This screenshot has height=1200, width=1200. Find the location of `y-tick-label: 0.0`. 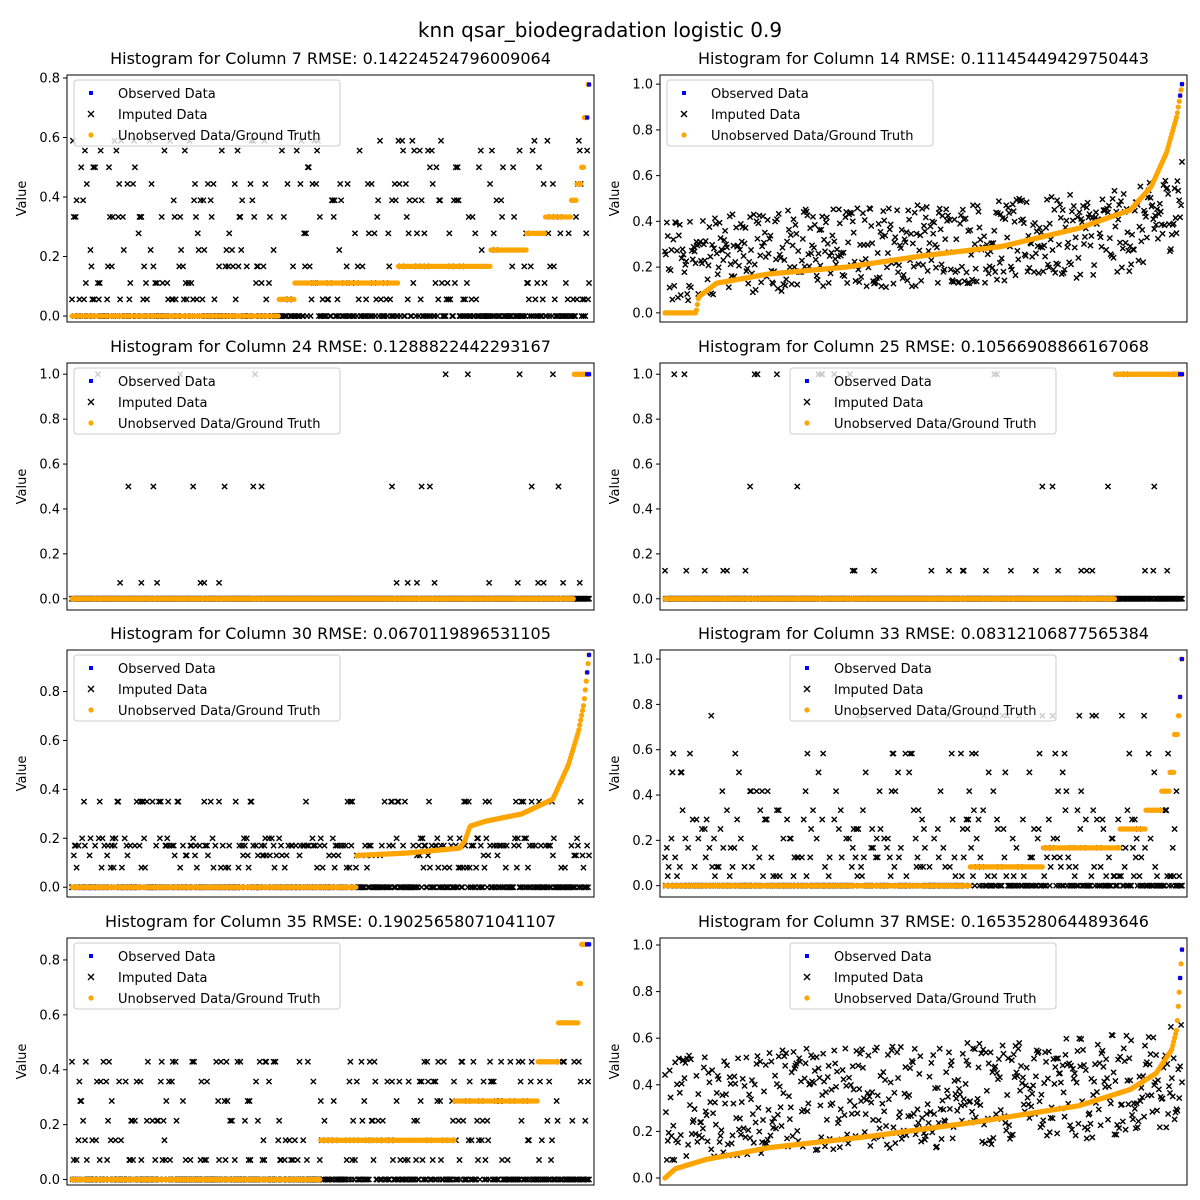

y-tick-label: 0.0 is located at coordinates (49, 599).